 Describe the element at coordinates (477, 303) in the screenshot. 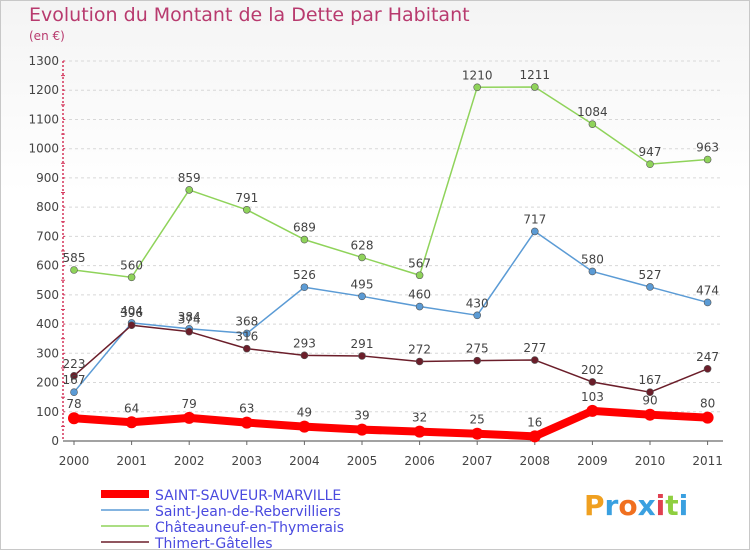

I see `data-label: 430` at that location.